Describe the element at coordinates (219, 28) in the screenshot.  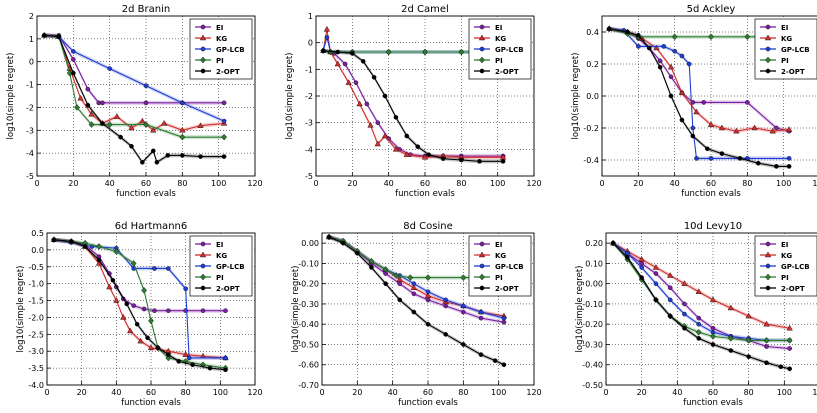
I see `legend-label: EI` at that location.